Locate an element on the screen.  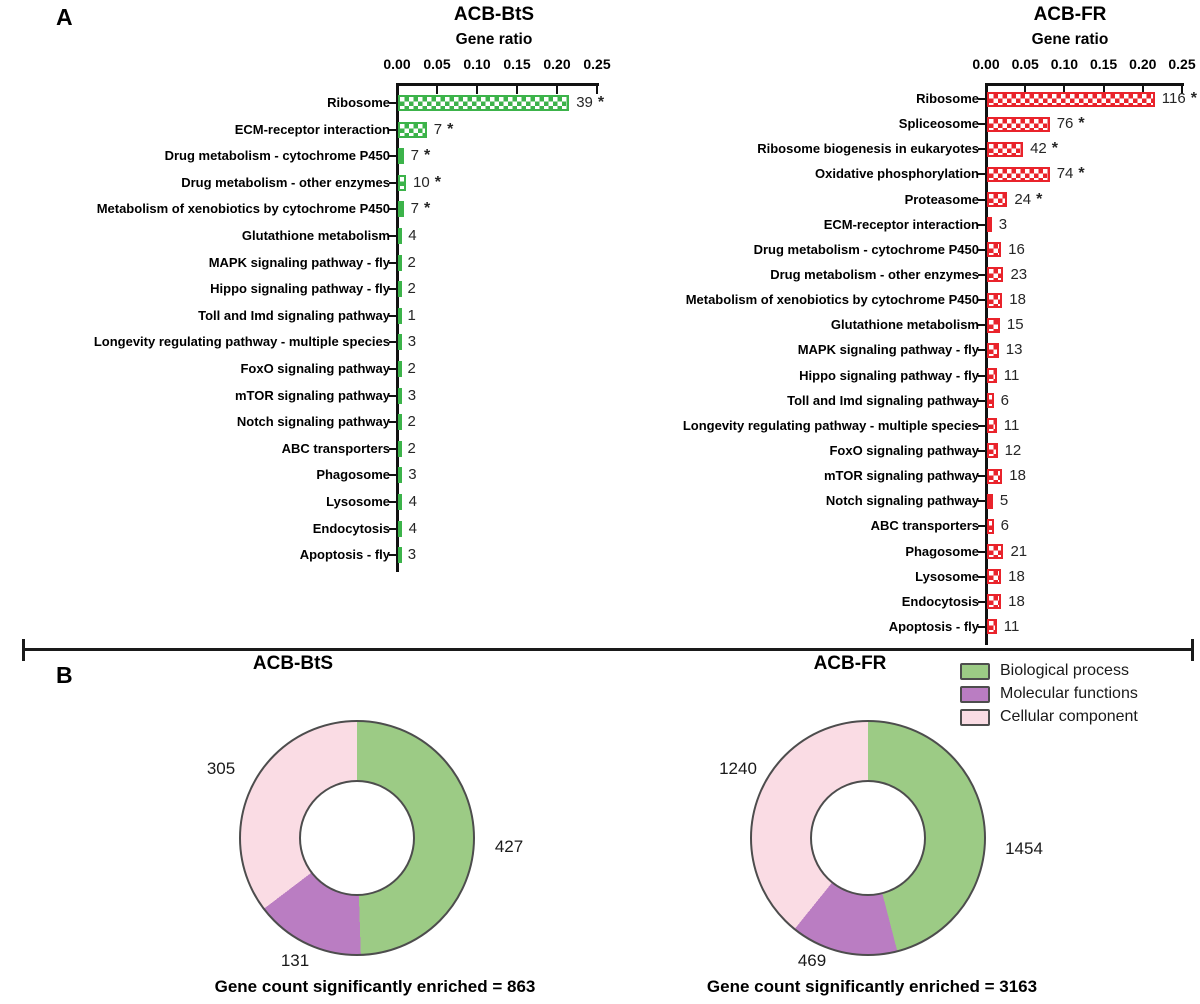
bar-count-label: 6 is located at coordinates (1005, 401).